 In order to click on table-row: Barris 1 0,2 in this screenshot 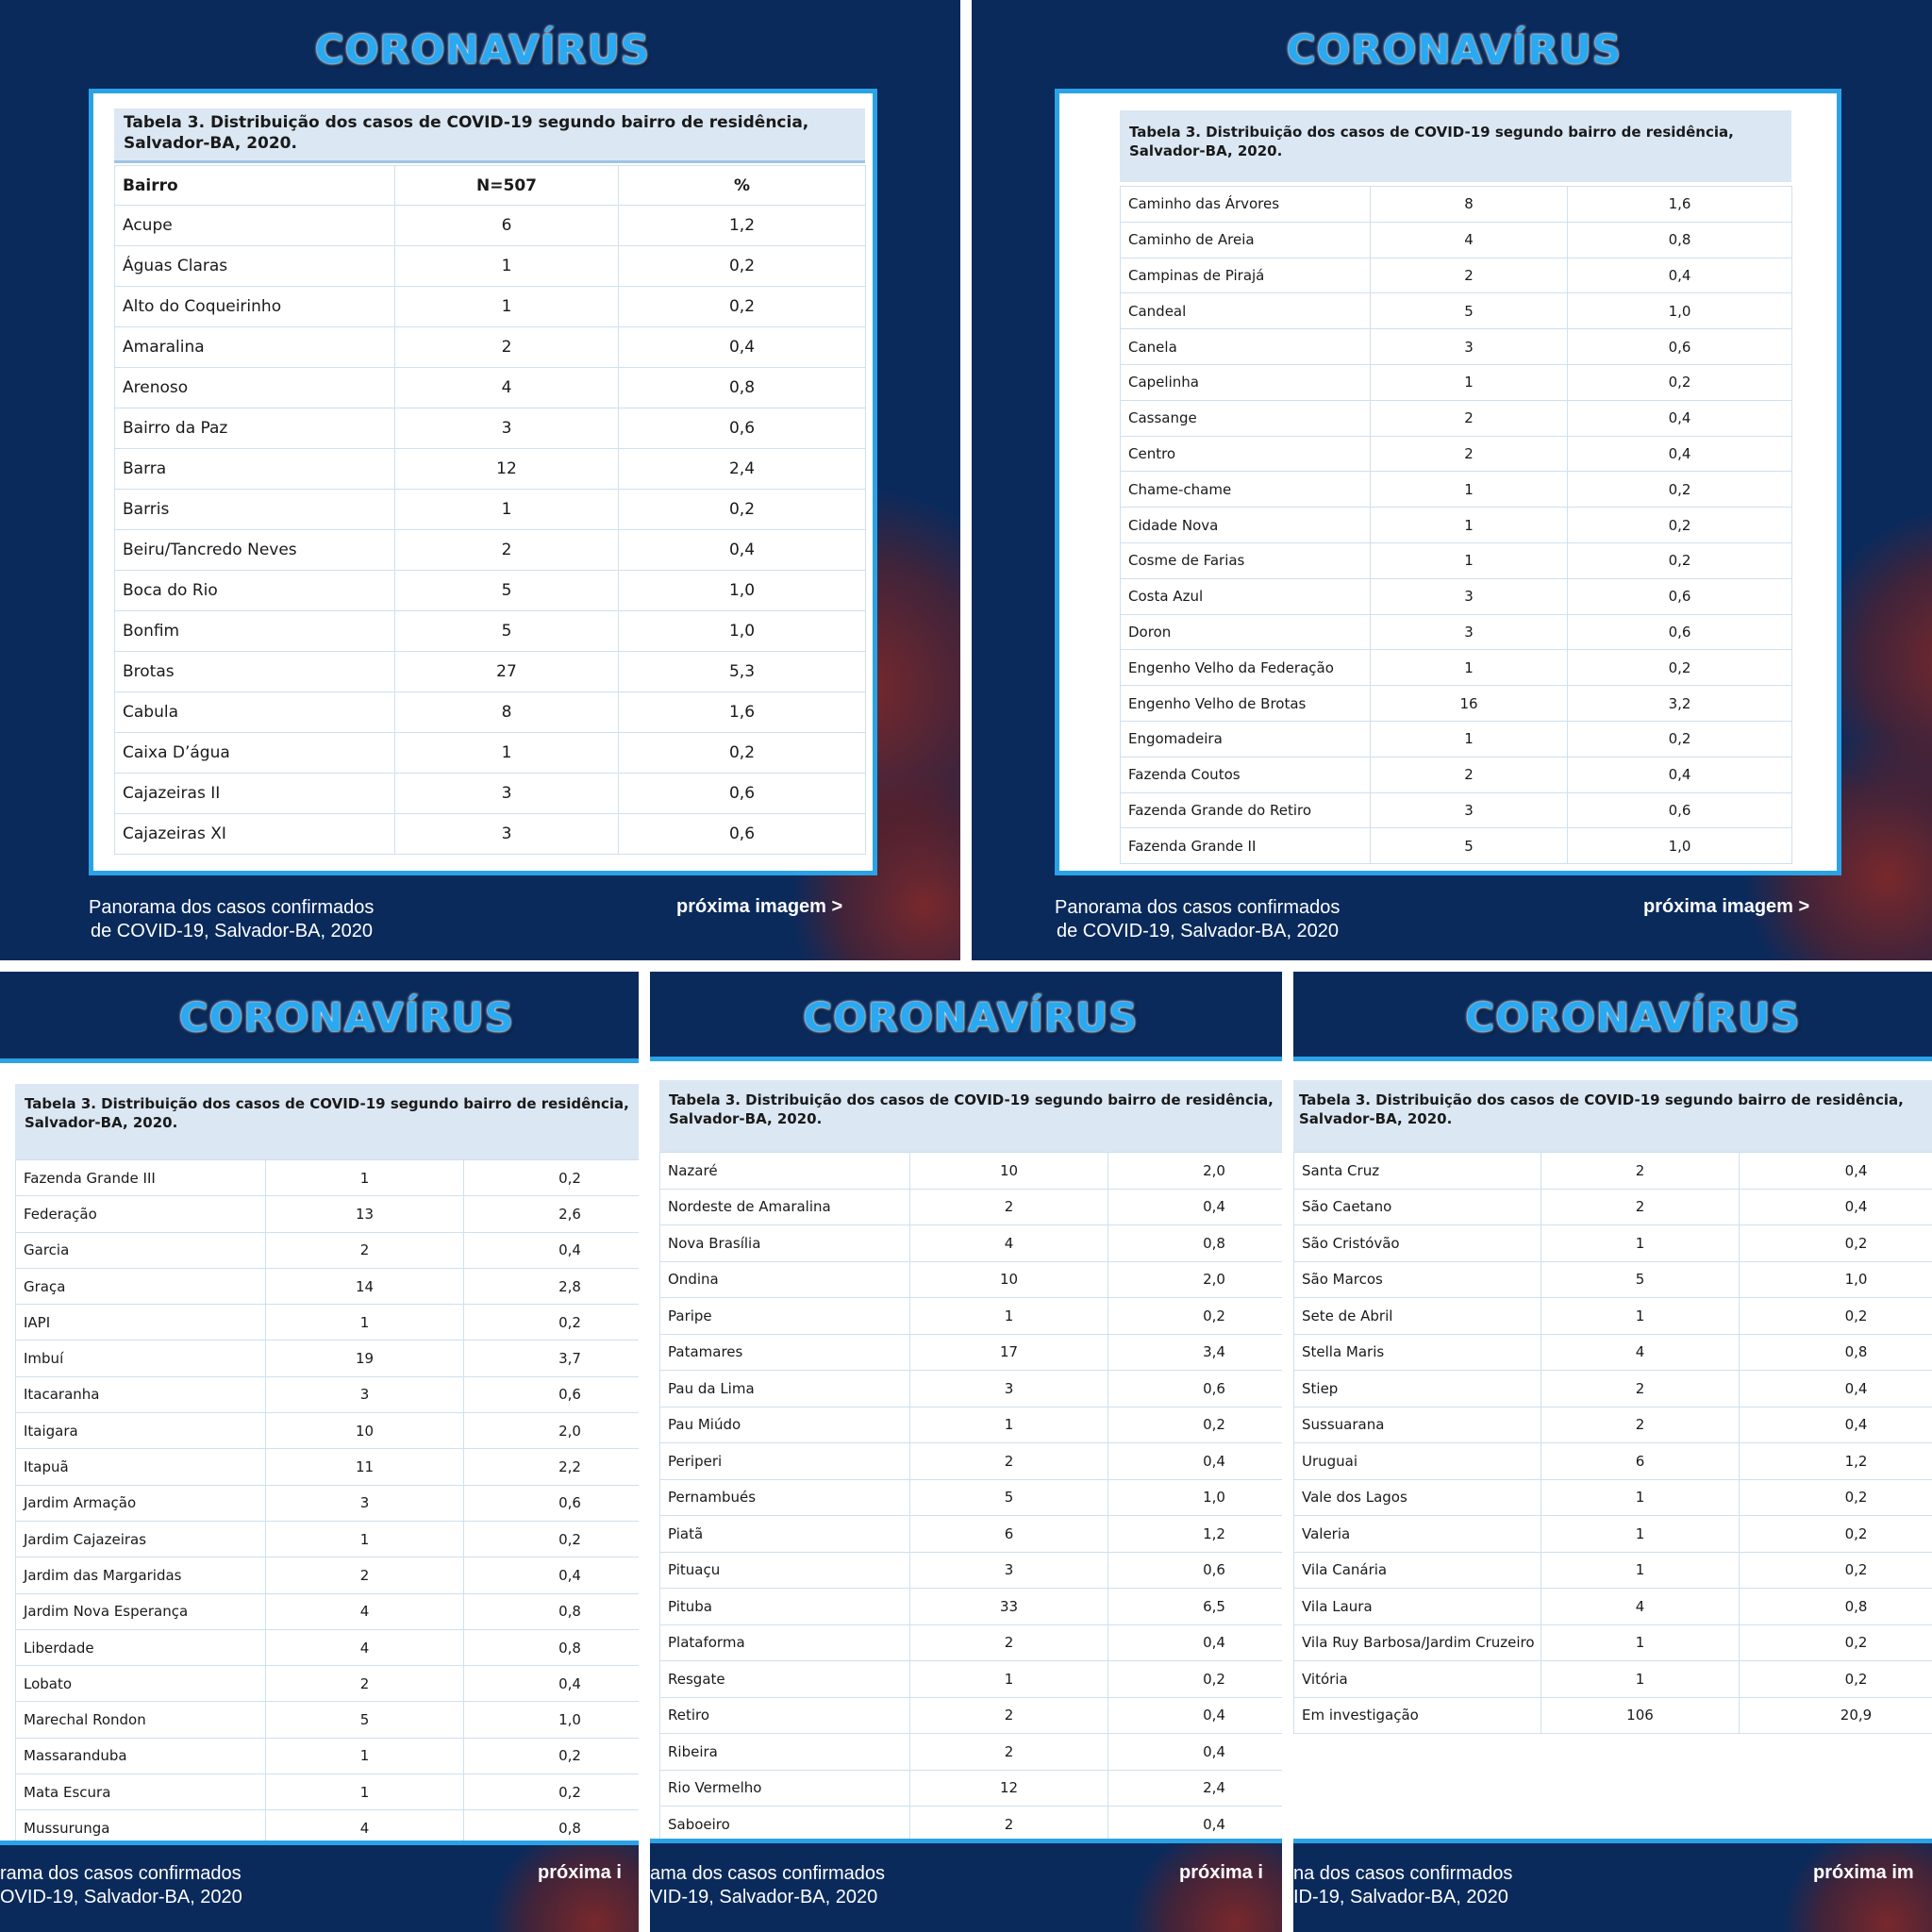, I will do `click(490, 510)`.